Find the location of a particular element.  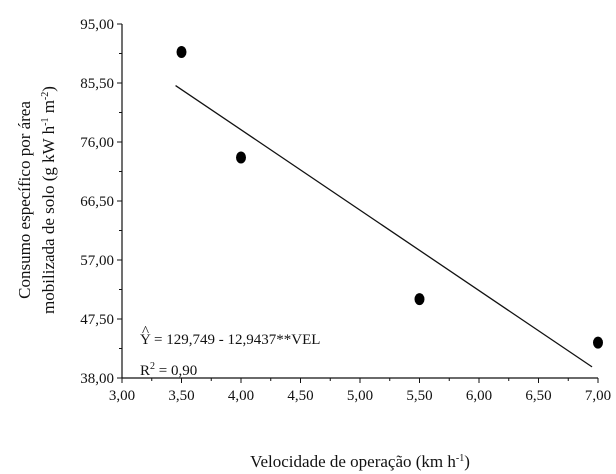

y-tick-label: 85,50 is located at coordinates (97, 84).